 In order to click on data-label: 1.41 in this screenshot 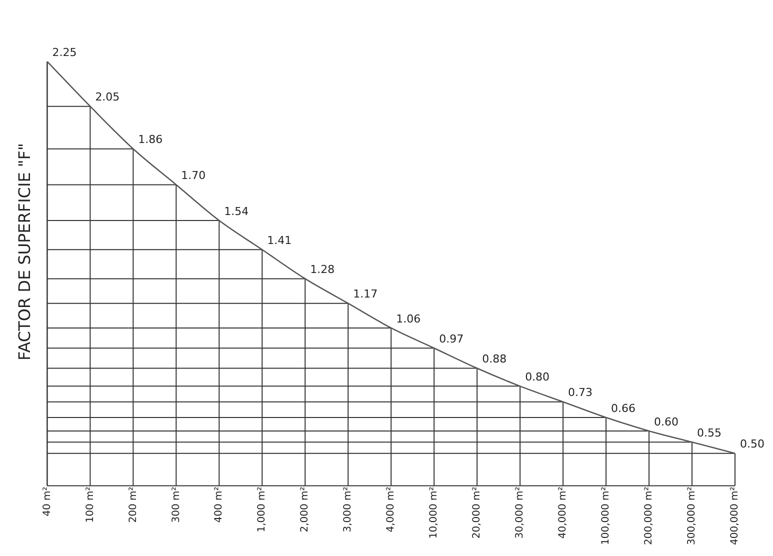, I will do `click(279, 240)`.